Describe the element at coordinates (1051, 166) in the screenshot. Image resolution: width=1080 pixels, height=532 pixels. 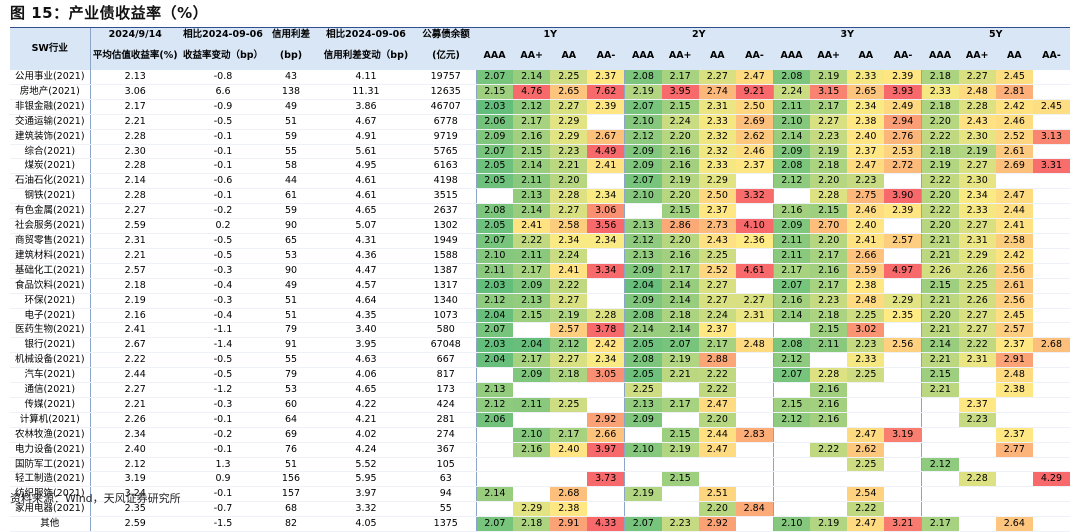
I see `yield-grid-cell: 3.31` at that location.